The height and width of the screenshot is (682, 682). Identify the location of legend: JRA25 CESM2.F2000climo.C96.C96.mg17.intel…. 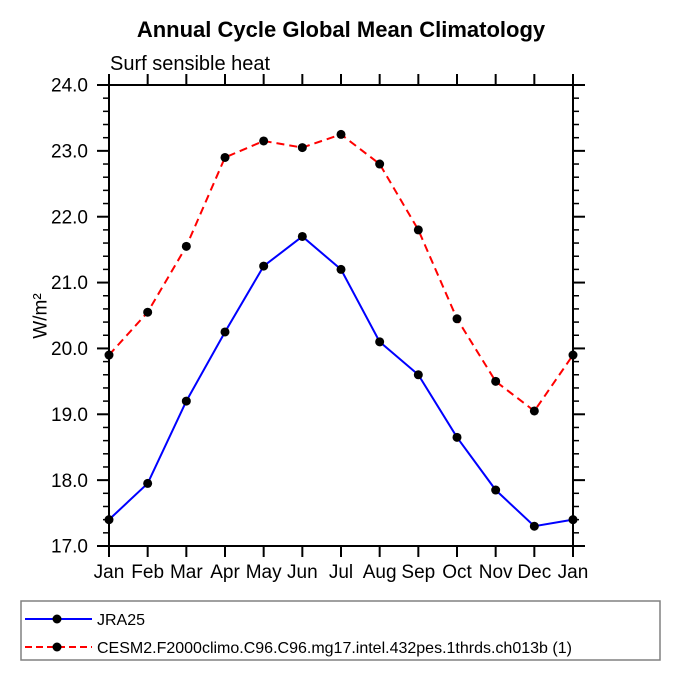
(340, 630).